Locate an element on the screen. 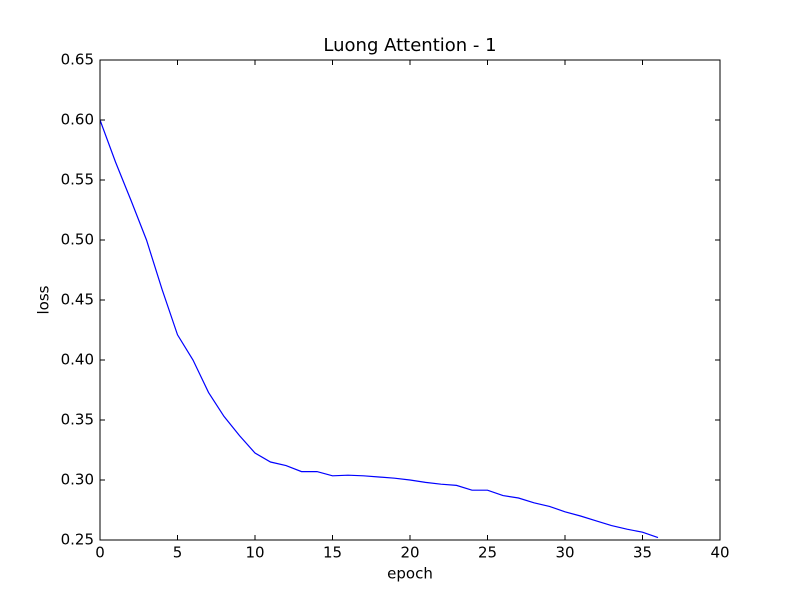  y-tick-label: 0.35 is located at coordinates (77, 420).